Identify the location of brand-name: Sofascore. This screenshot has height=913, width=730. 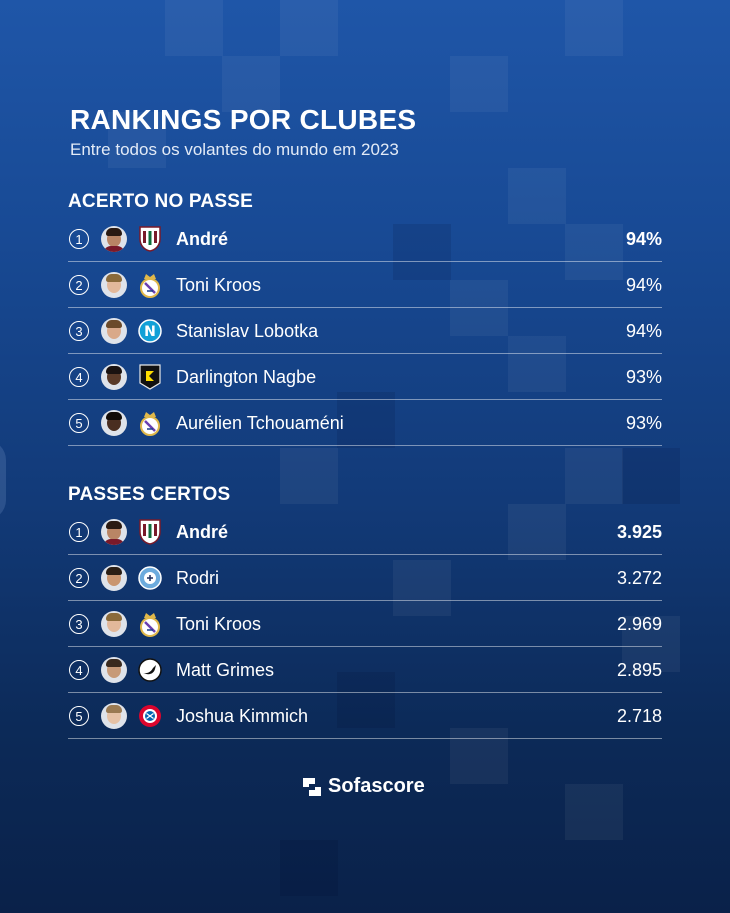
(376, 786).